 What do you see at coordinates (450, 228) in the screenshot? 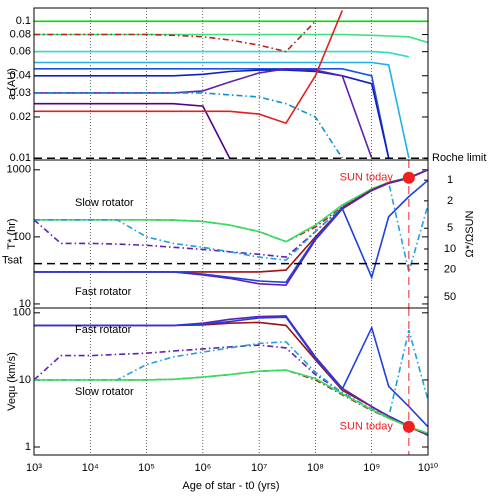
I see `y2-tick-label: 5` at bounding box center [450, 228].